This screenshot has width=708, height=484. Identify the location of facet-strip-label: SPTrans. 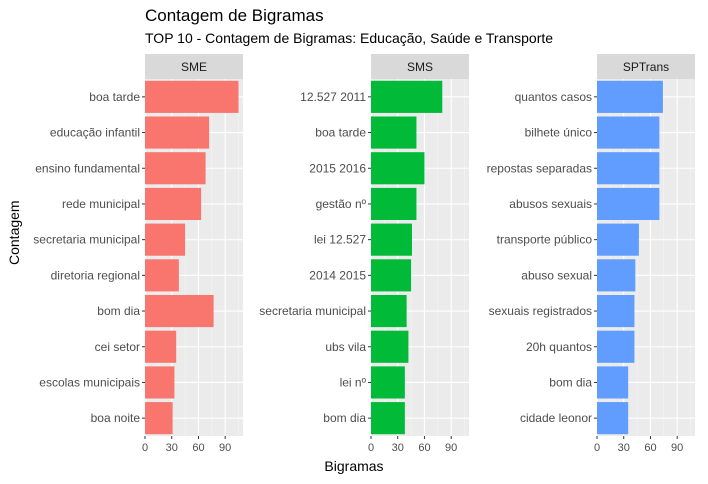
(646, 67).